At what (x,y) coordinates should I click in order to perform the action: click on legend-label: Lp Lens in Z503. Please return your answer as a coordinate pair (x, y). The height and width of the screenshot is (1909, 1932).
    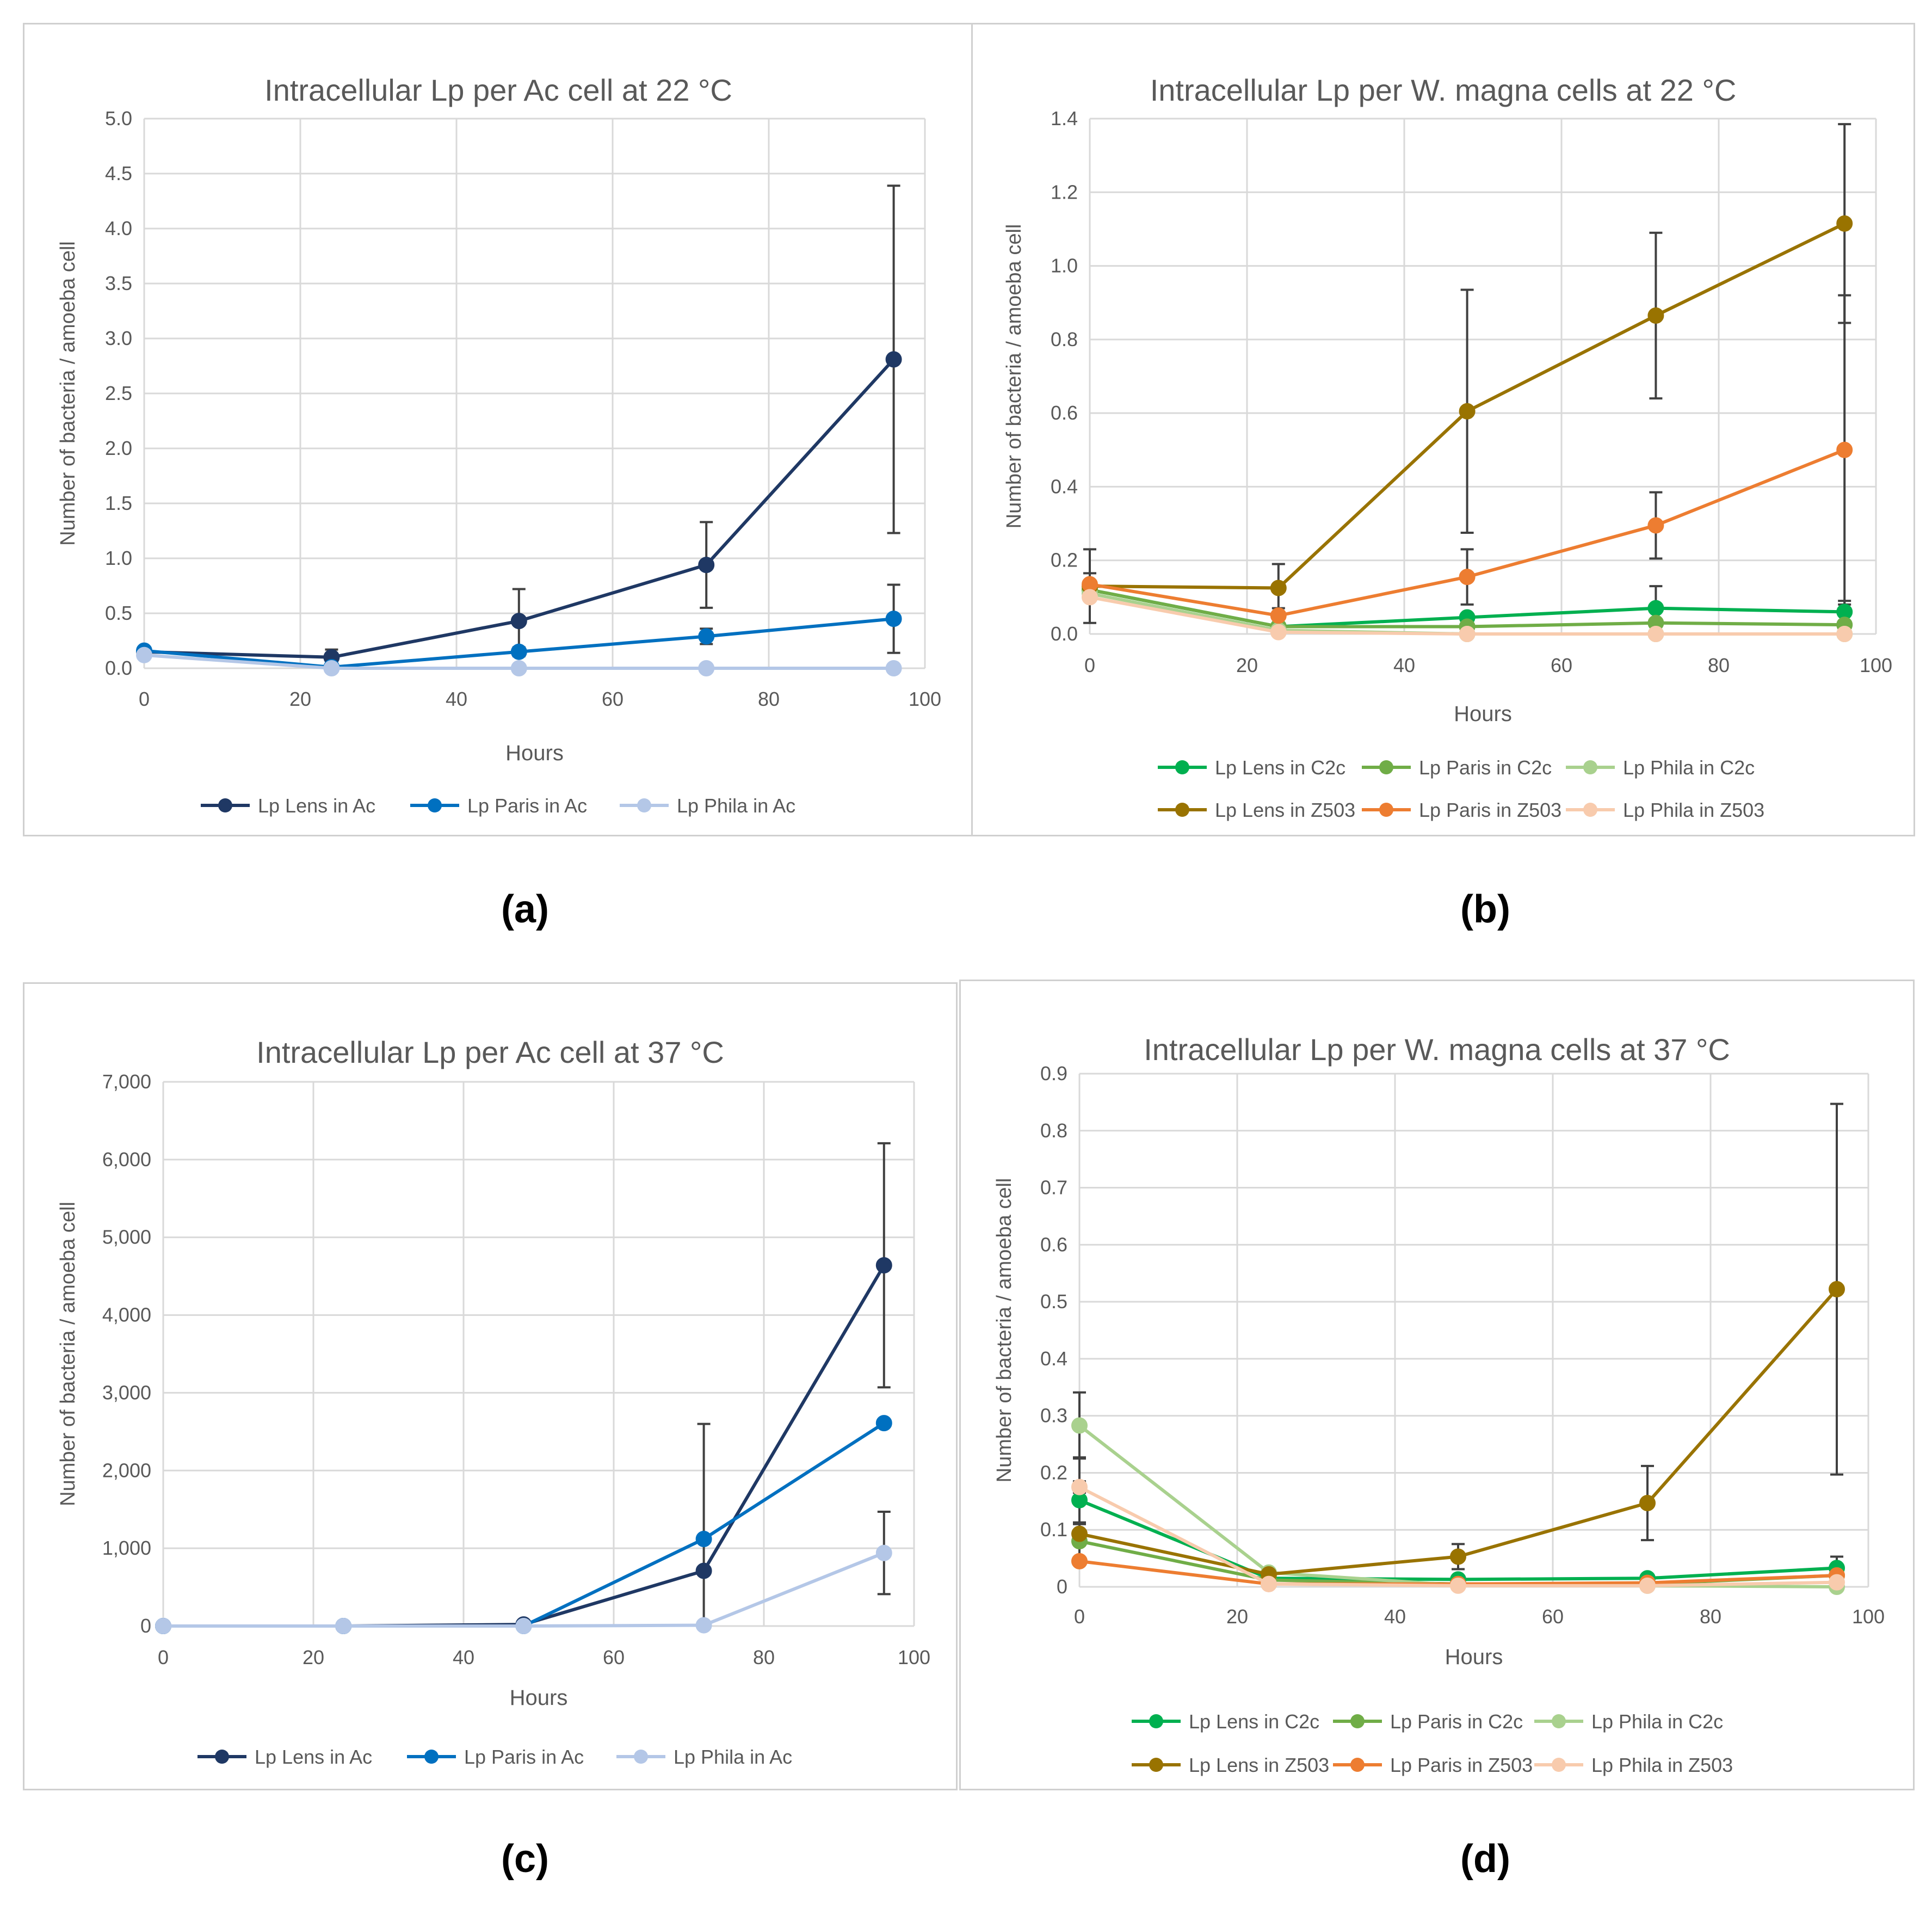
    Looking at the image, I should click on (1259, 1765).